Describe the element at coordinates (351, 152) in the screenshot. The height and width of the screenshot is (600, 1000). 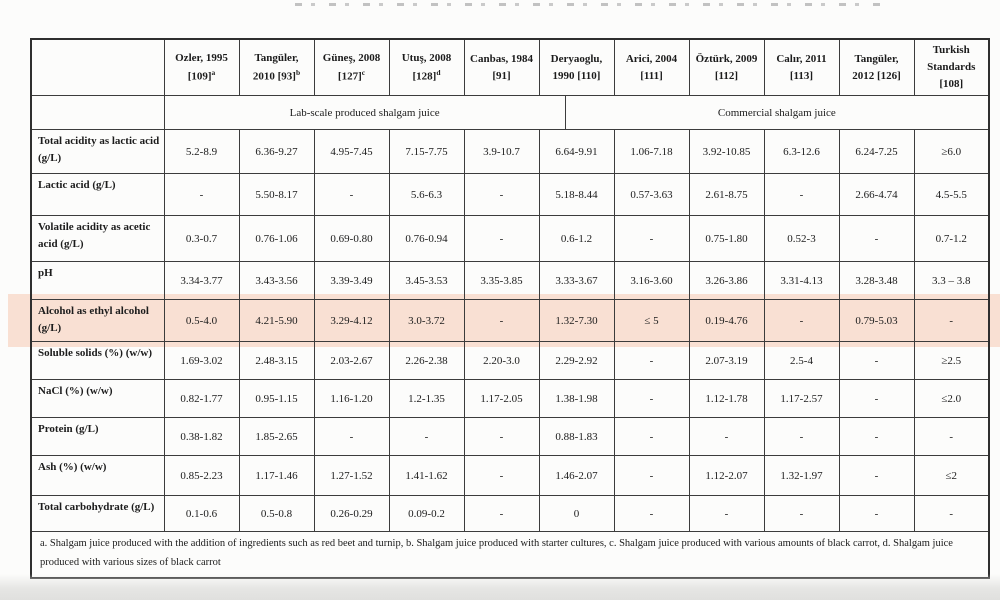
I see `table-cell: 4.95-7.45` at that location.